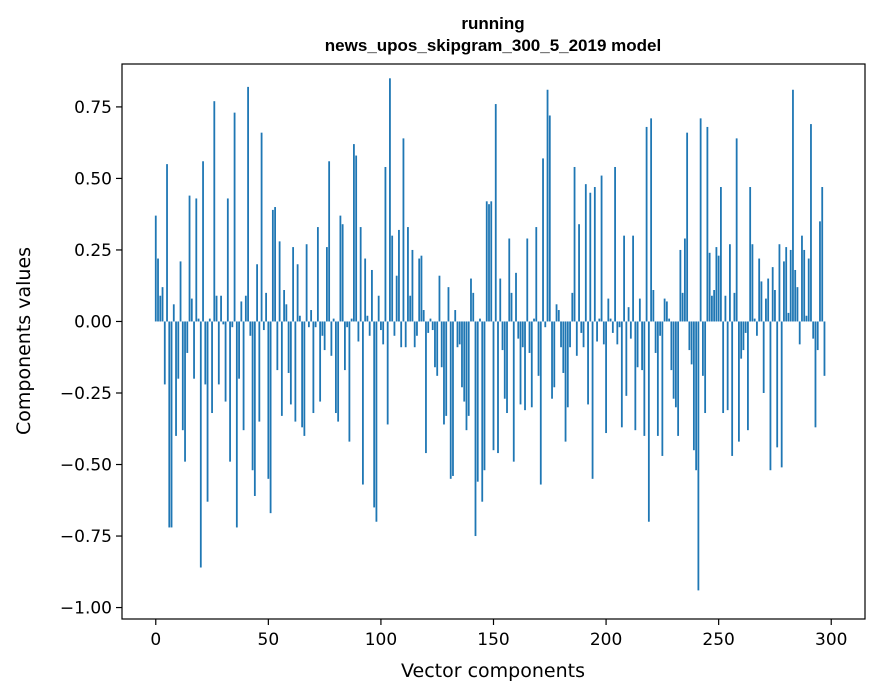 The image size is (880, 696). Describe the element at coordinates (86, 609) in the screenshot. I see `y-tick-label: −1.00` at that location.